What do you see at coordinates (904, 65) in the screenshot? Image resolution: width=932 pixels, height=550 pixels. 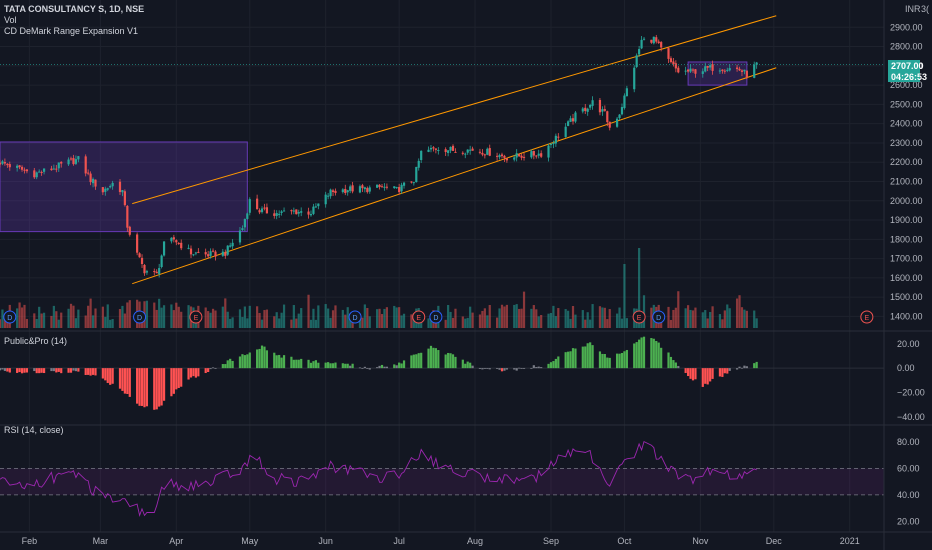 I see `last-price-tag-bg` at bounding box center [904, 65].